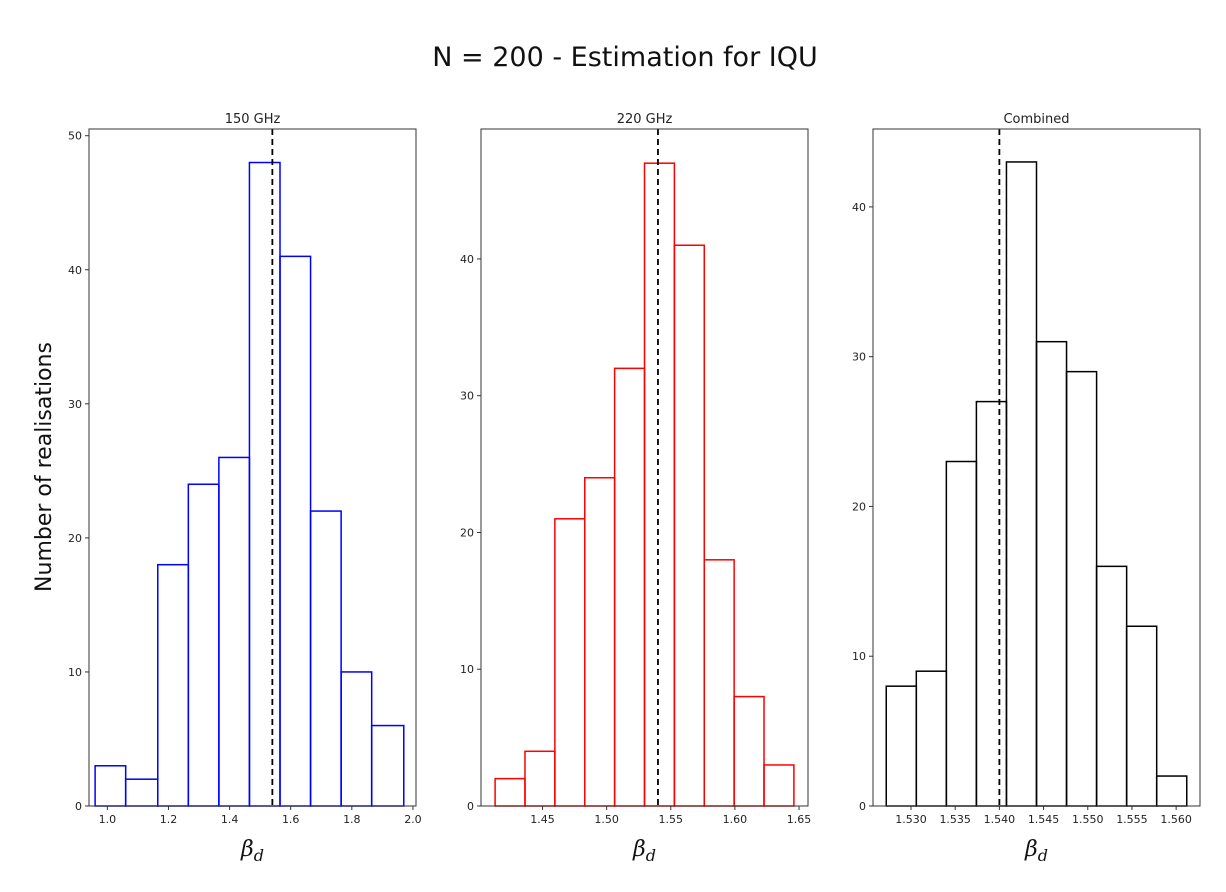 The width and height of the screenshot is (1226, 892). What do you see at coordinates (413, 819) in the screenshot?
I see `x-tick-label: 2.0` at bounding box center [413, 819].